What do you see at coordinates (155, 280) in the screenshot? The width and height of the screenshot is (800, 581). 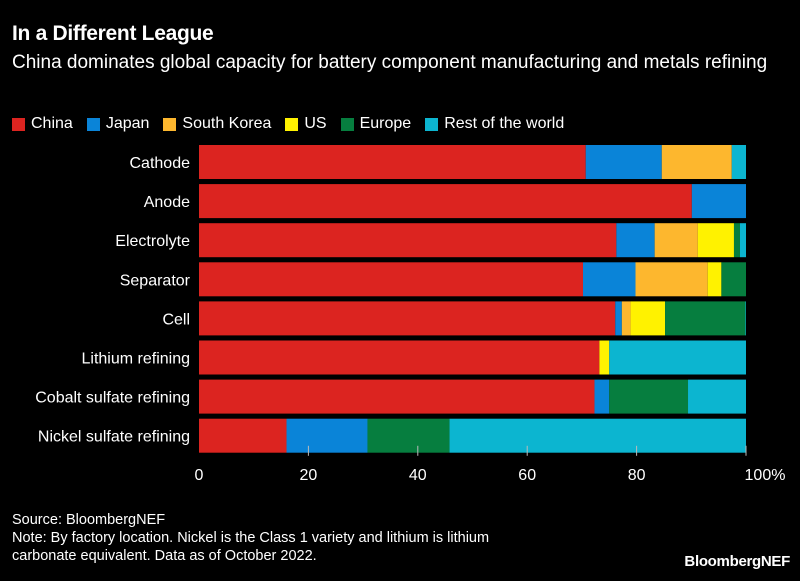 I see `category-label: Separator` at bounding box center [155, 280].